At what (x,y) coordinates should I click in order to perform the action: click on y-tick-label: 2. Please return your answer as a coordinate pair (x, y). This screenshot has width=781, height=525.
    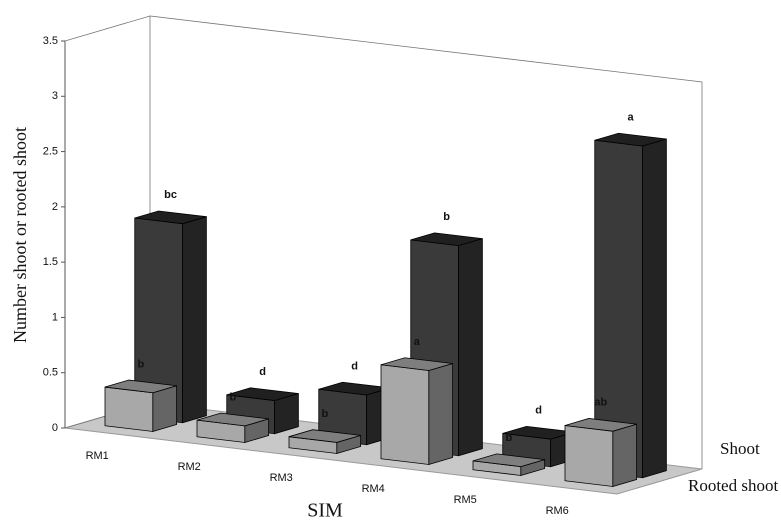
    Looking at the image, I should click on (55, 207).